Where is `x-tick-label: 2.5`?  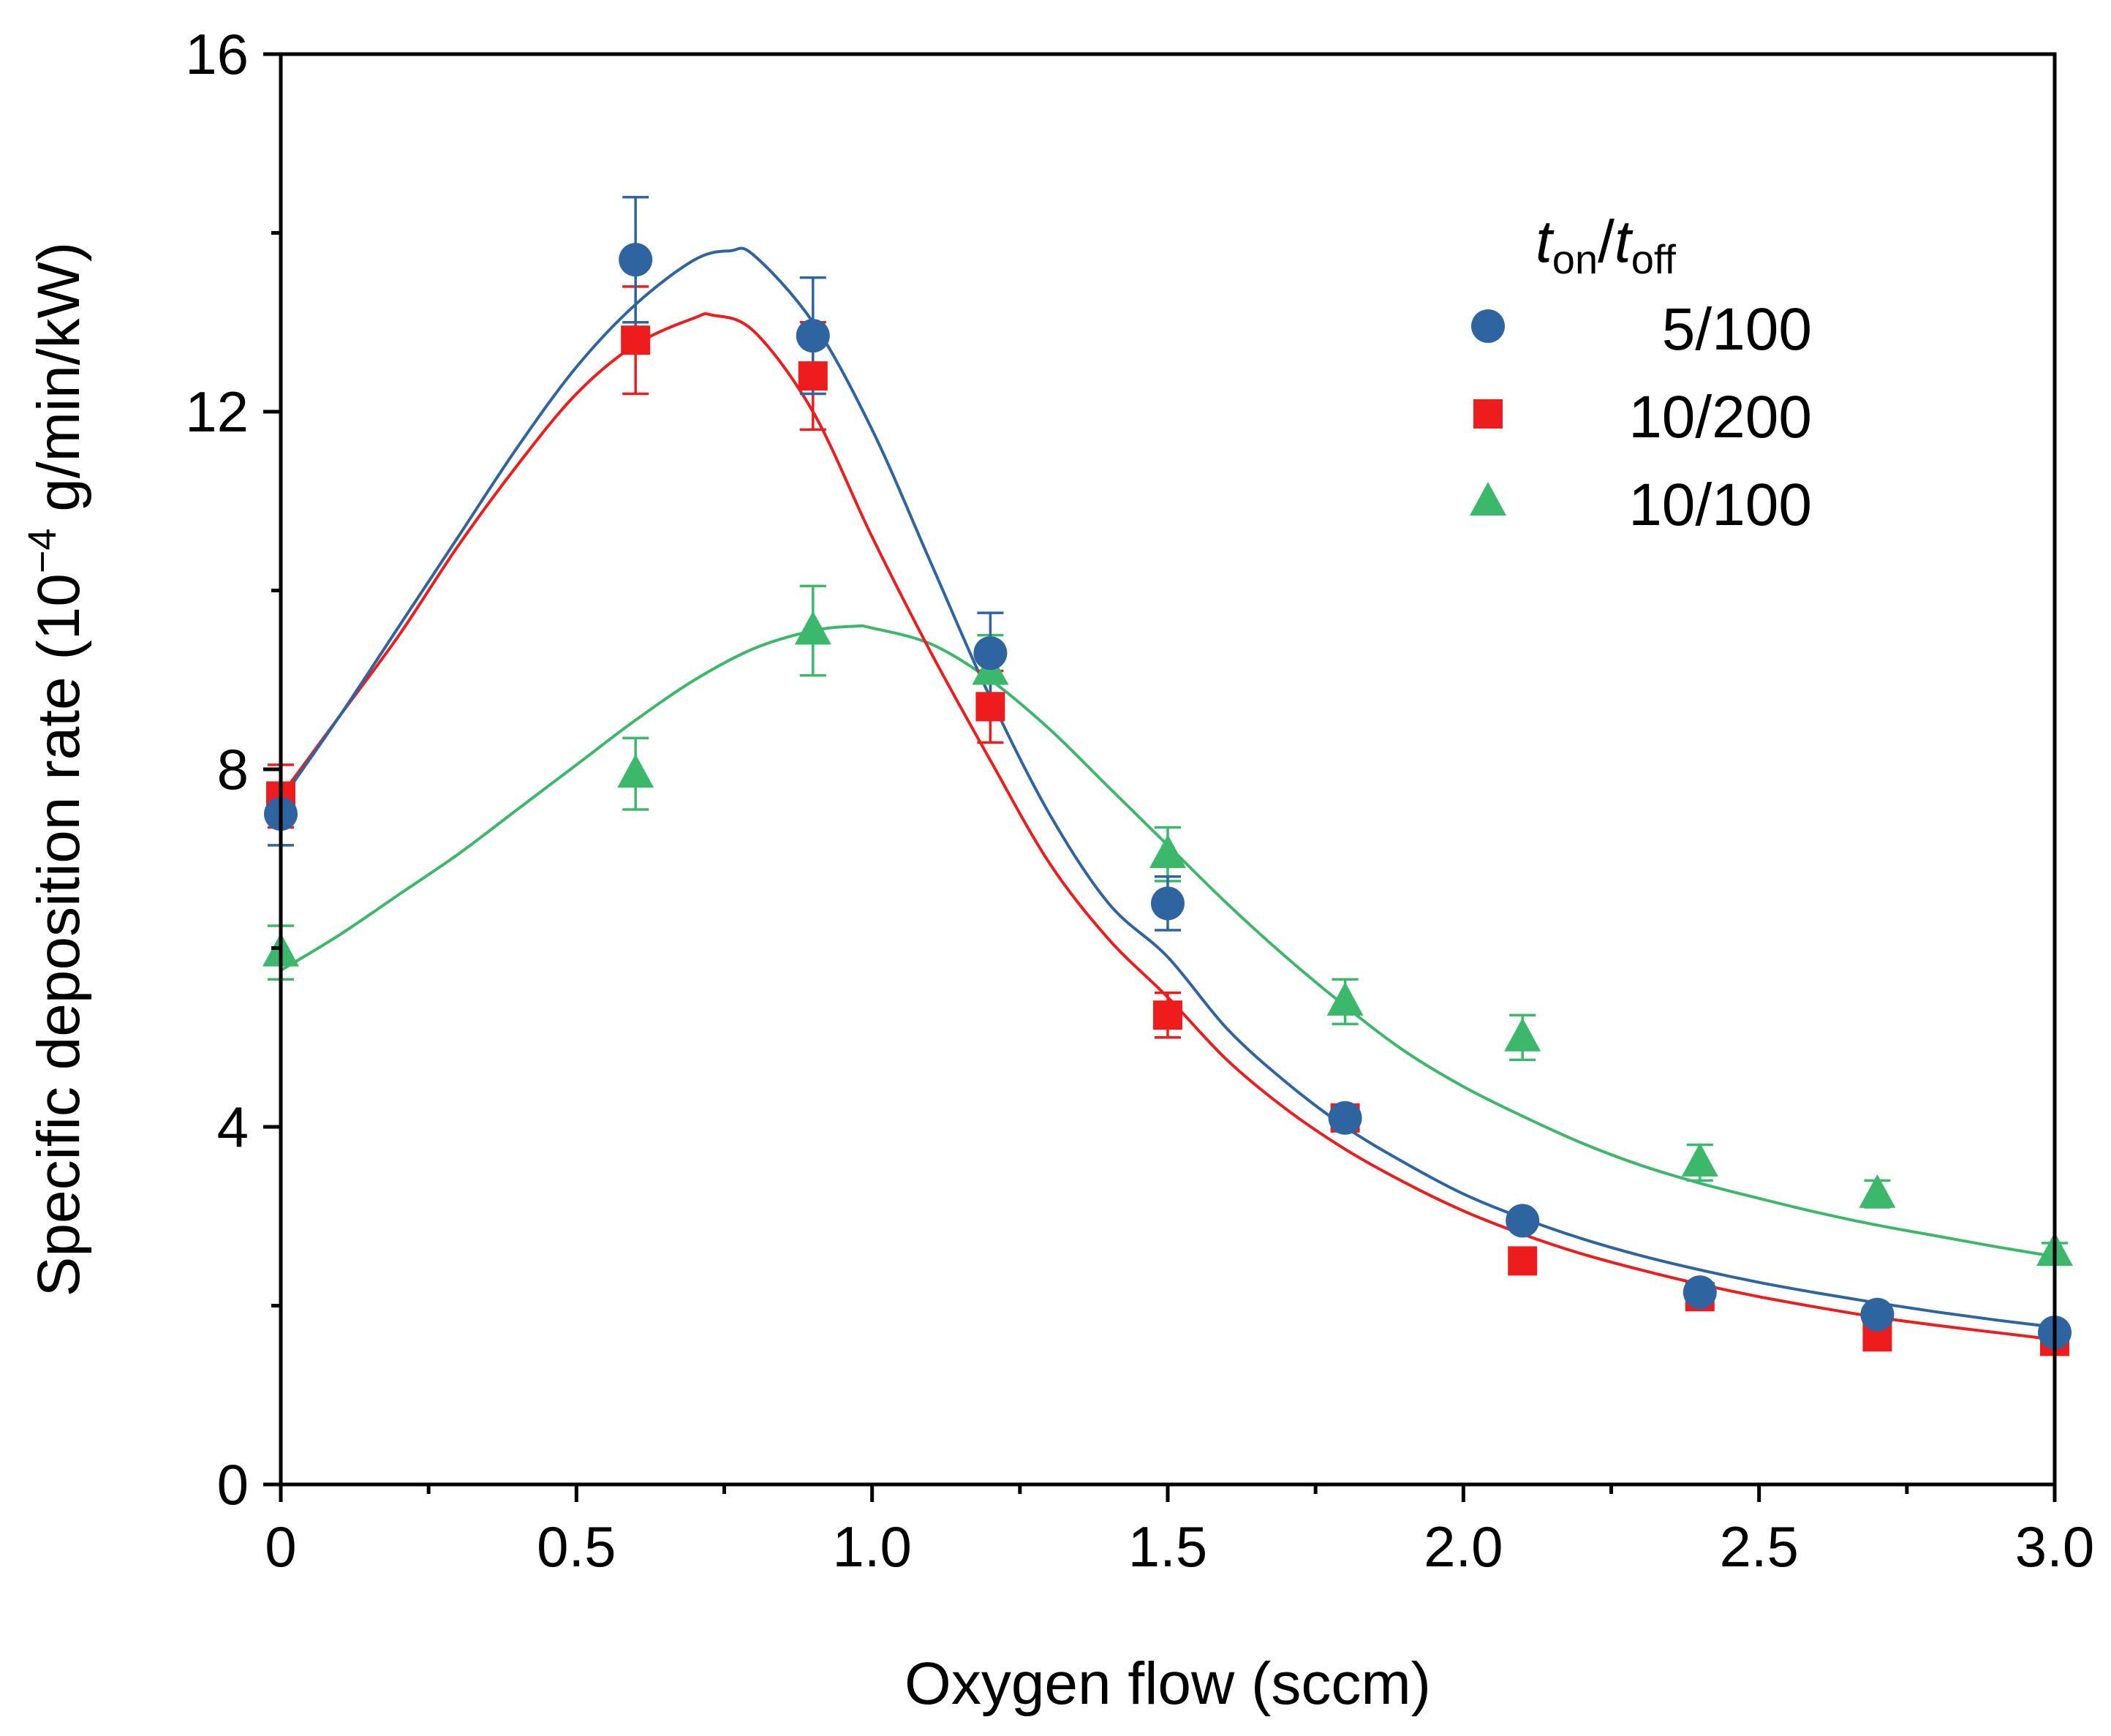 x-tick-label: 2.5 is located at coordinates (1758, 1546).